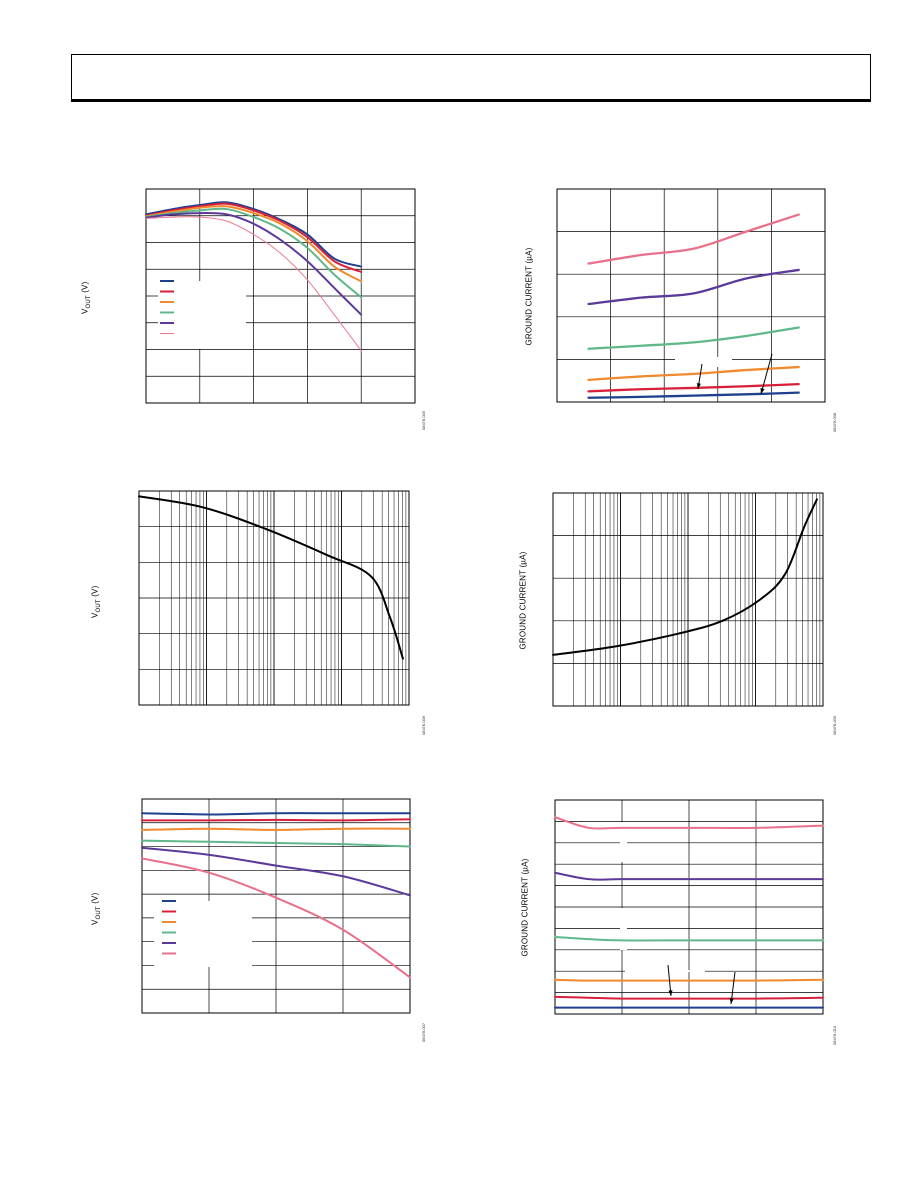 This screenshot has height=1188, width=918. Describe the element at coordinates (834, 1035) in the screenshot. I see `figure-id: 08478-010` at that location.